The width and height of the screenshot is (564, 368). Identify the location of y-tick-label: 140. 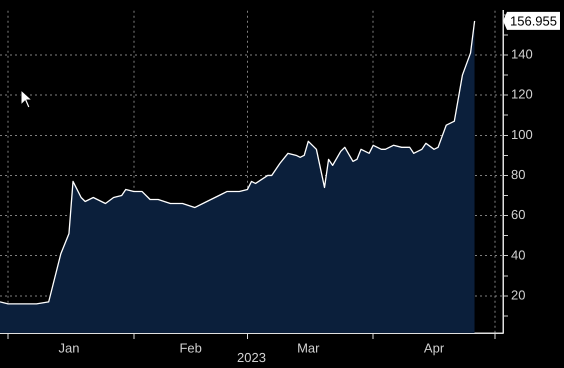
(522, 54).